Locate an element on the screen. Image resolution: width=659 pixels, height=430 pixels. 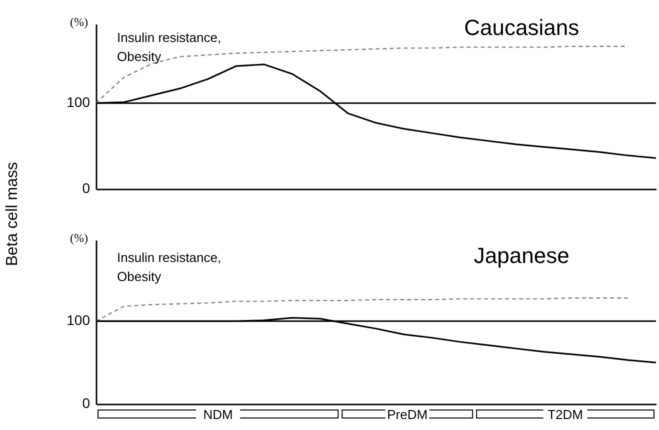
chart-title: Japanese is located at coordinates (522, 255).